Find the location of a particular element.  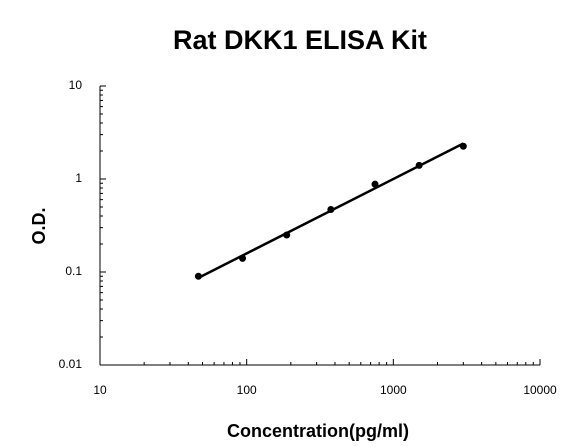

y-tick-label: 0.01 is located at coordinates (71, 364).